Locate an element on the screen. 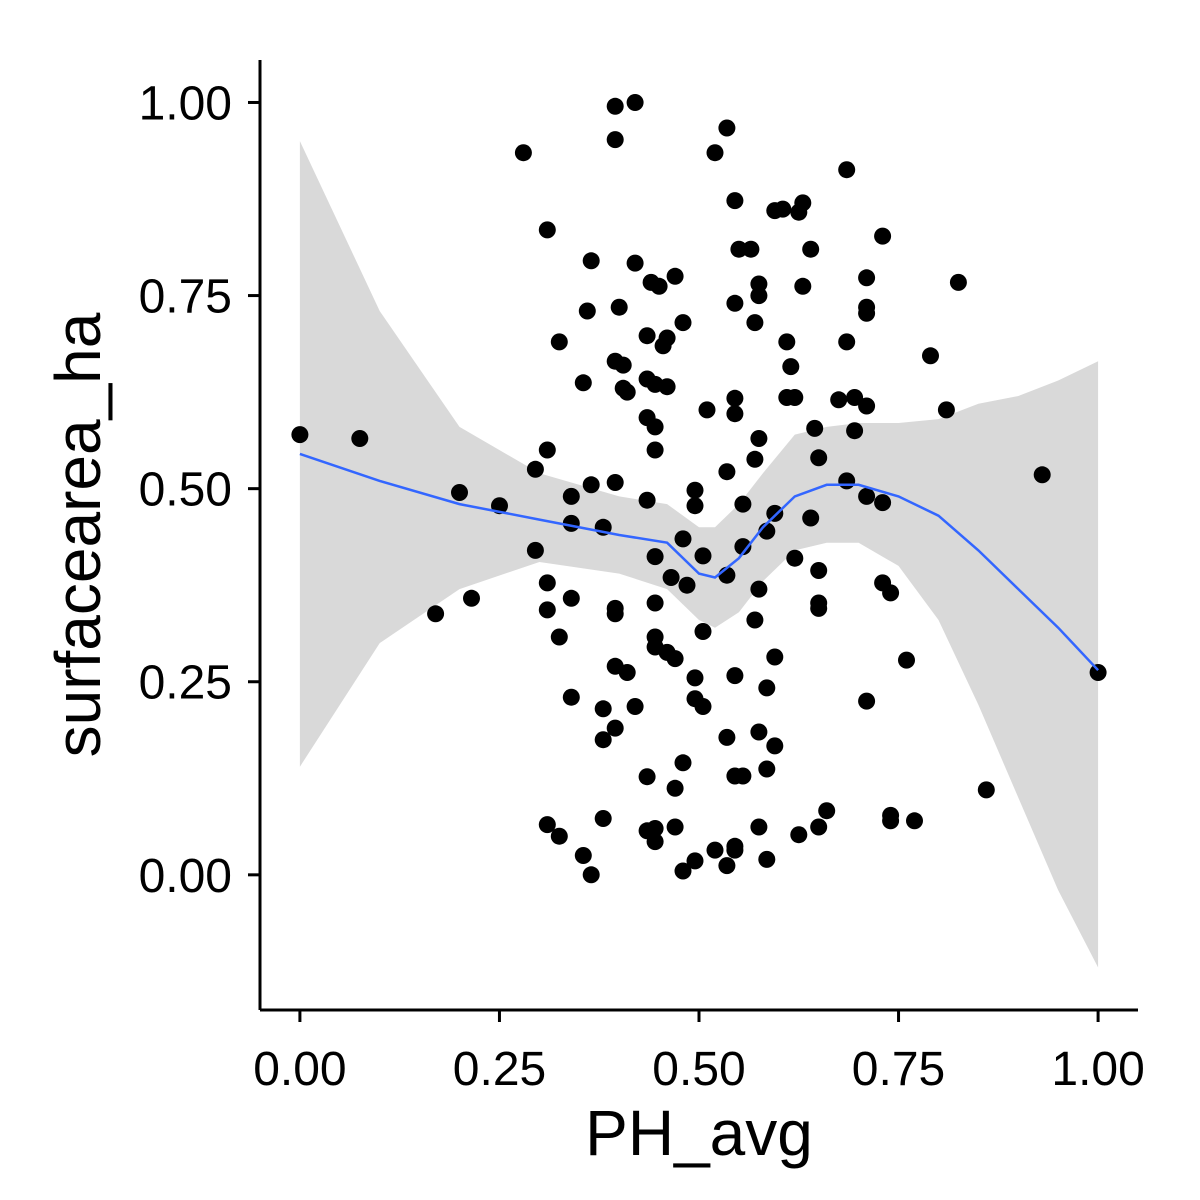 This screenshot has height=1200, width=1200. y-tick-label: 0.50 is located at coordinates (185, 490).